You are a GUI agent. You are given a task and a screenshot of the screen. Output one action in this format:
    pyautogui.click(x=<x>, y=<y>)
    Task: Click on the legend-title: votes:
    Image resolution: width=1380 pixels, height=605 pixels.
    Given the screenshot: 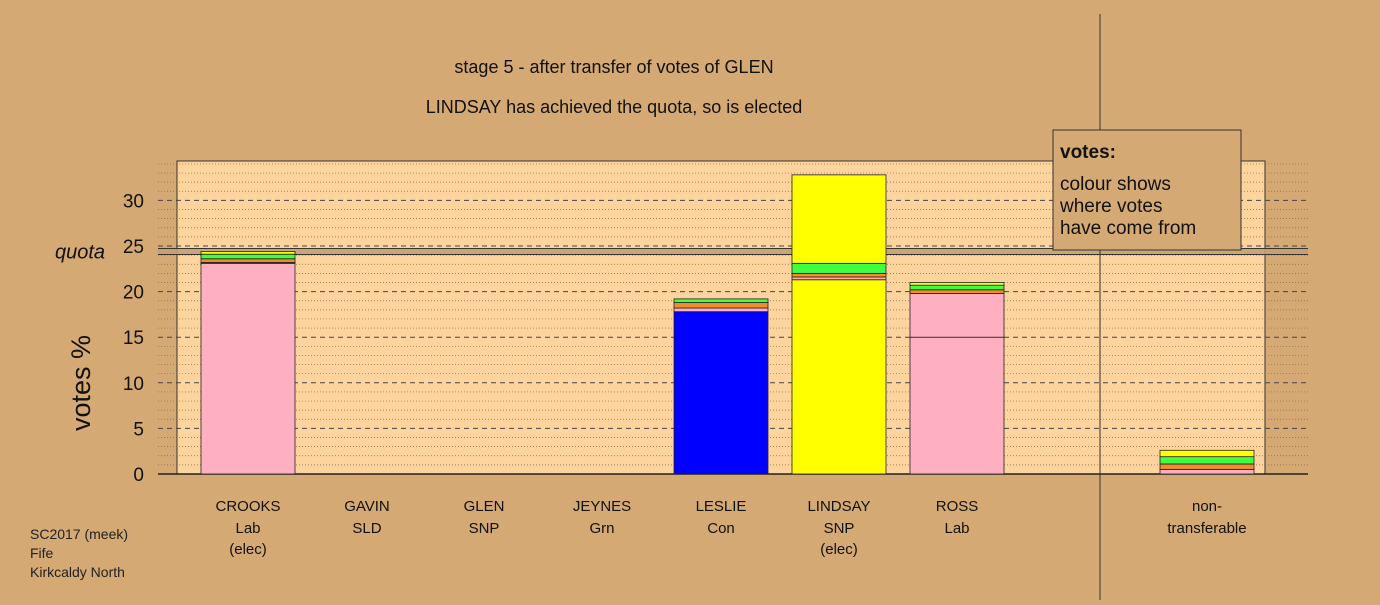 What is the action you would take?
    pyautogui.click(x=1088, y=152)
    